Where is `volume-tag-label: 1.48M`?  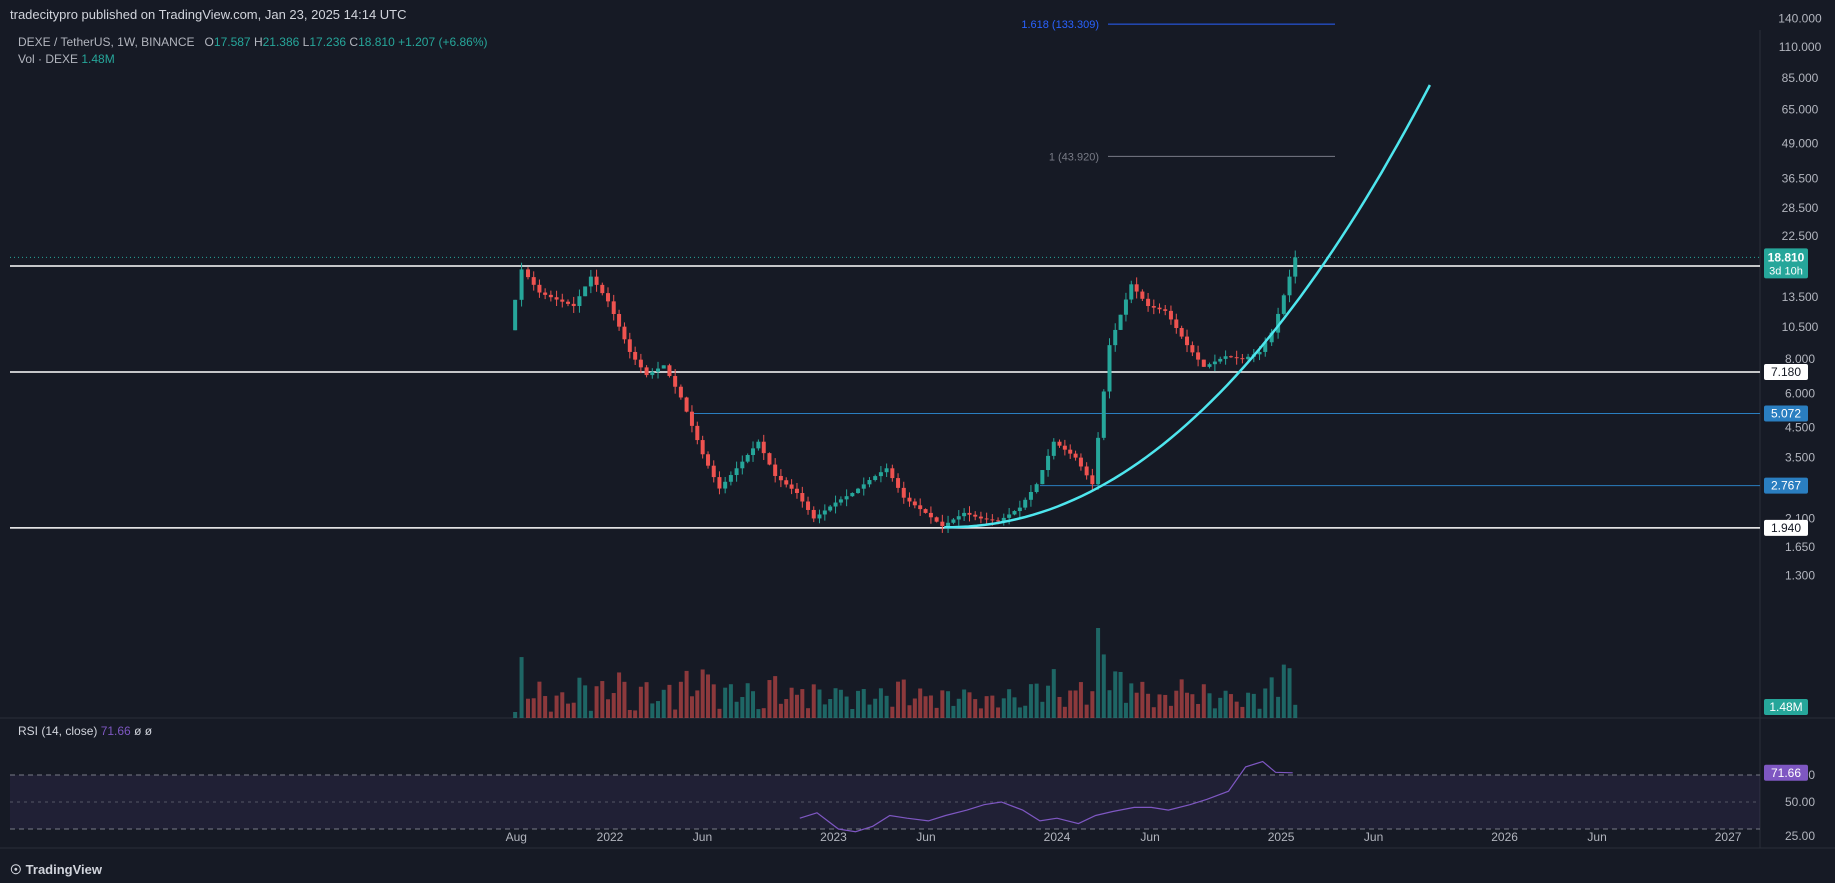 volume-tag-label: 1.48M is located at coordinates (1785, 707).